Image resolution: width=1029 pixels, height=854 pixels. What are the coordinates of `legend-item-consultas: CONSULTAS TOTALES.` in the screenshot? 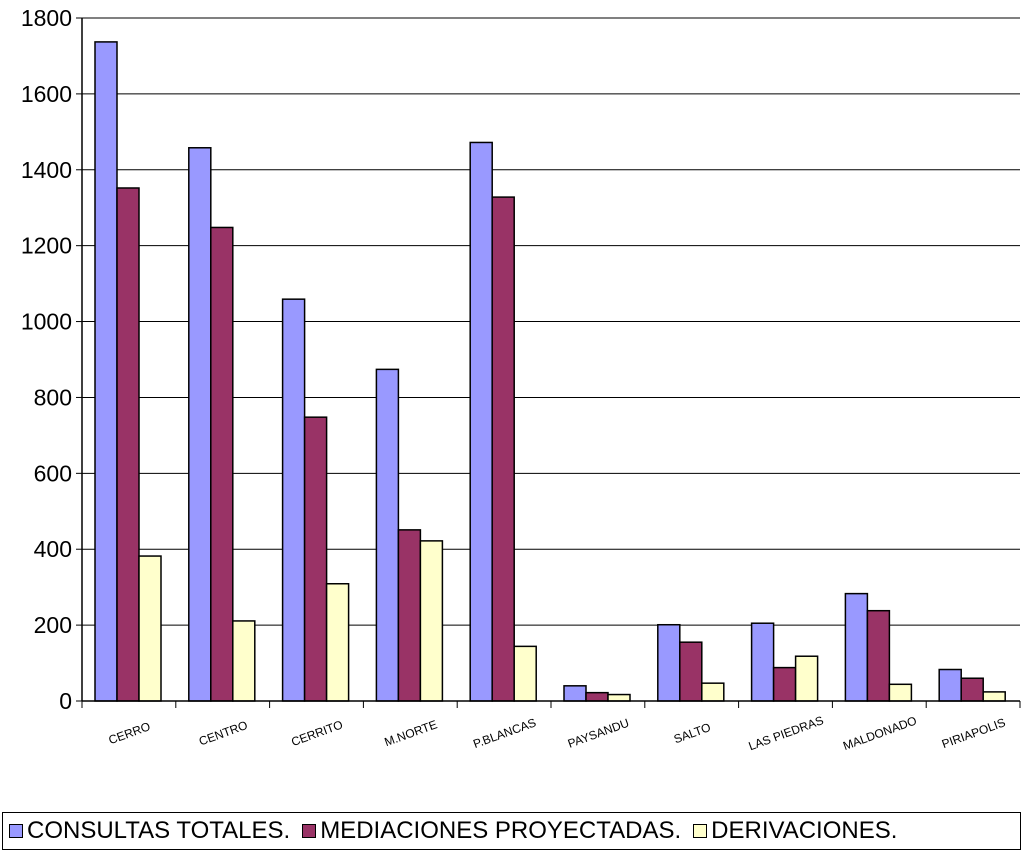 It's located at (149, 831).